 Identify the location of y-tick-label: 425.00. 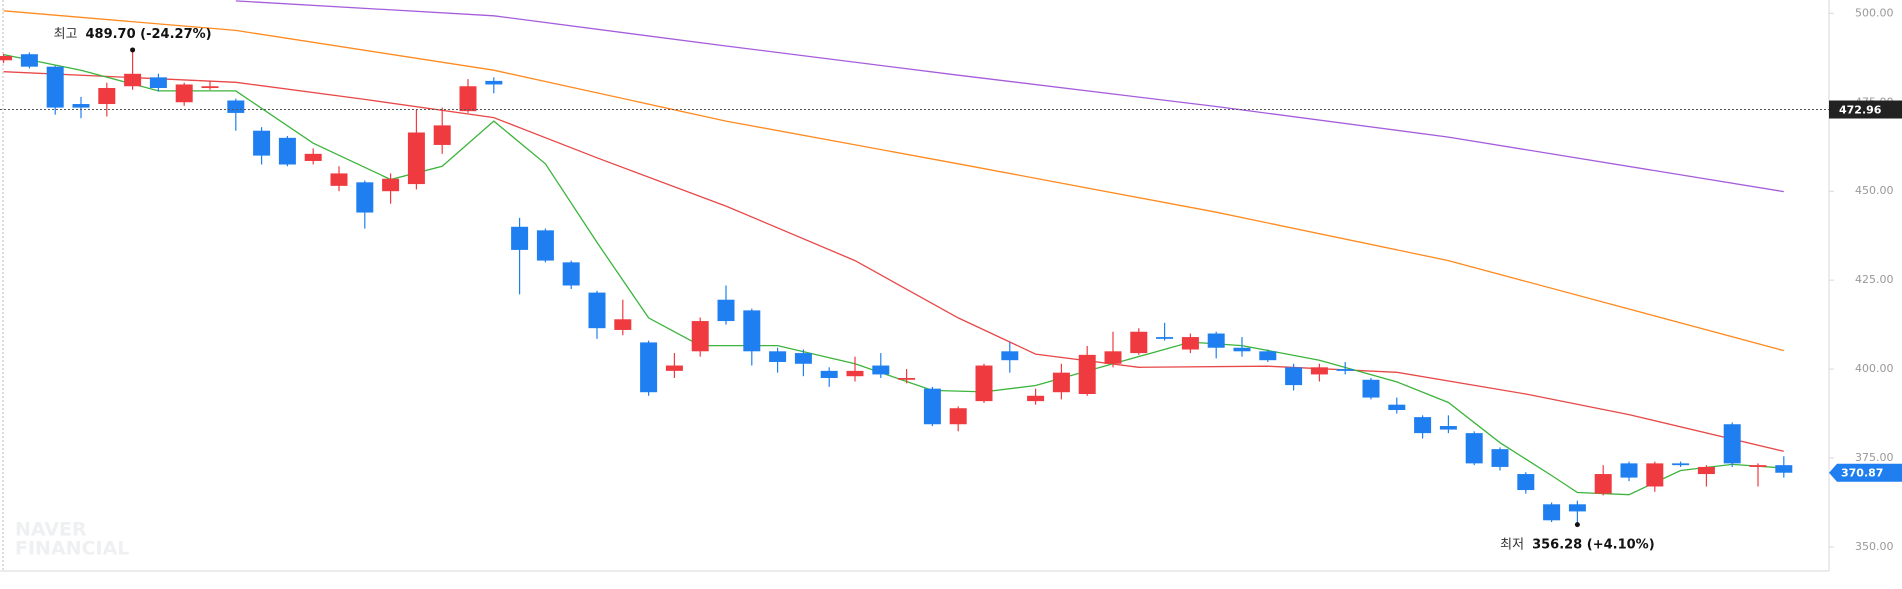
(1874, 279).